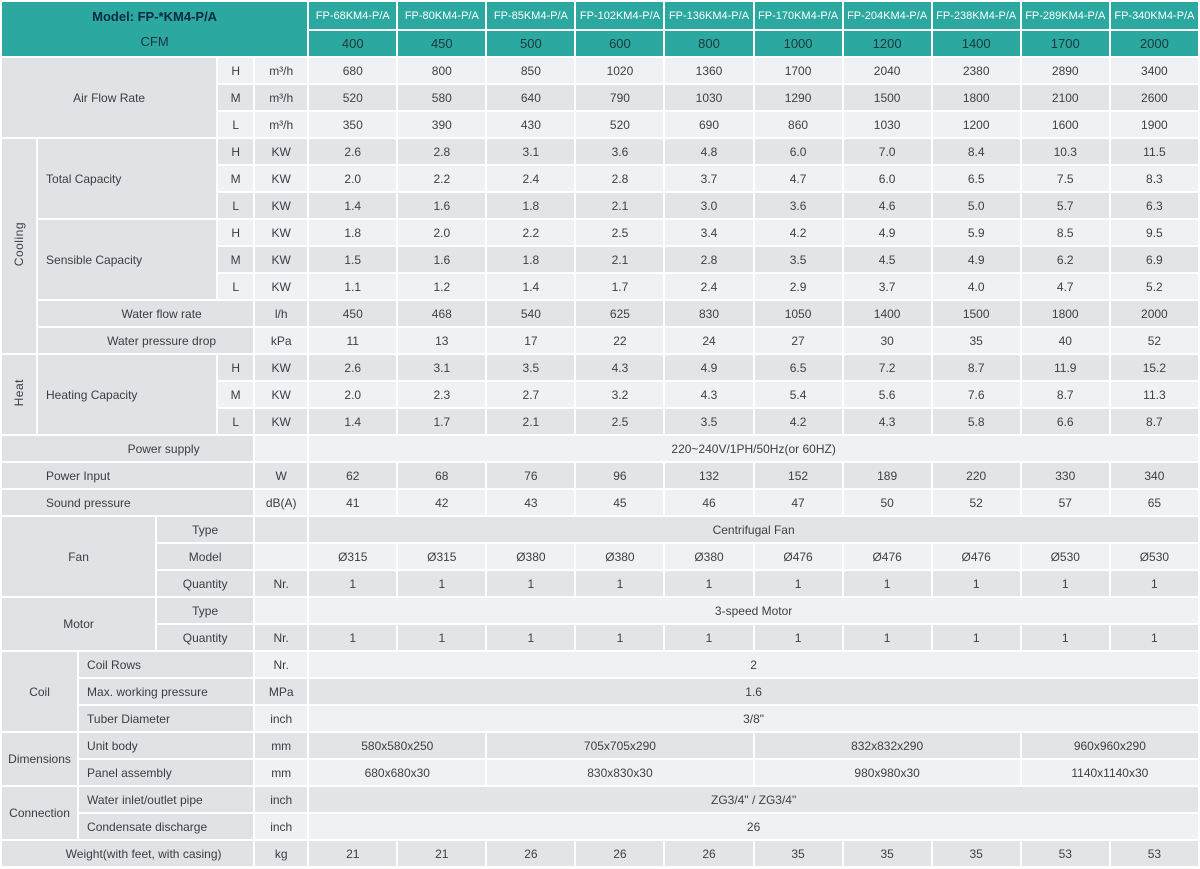 The width and height of the screenshot is (1200, 869). Describe the element at coordinates (109, 97) in the screenshot. I see `row-label-air-flow-rate: Air Flow Rate` at that location.